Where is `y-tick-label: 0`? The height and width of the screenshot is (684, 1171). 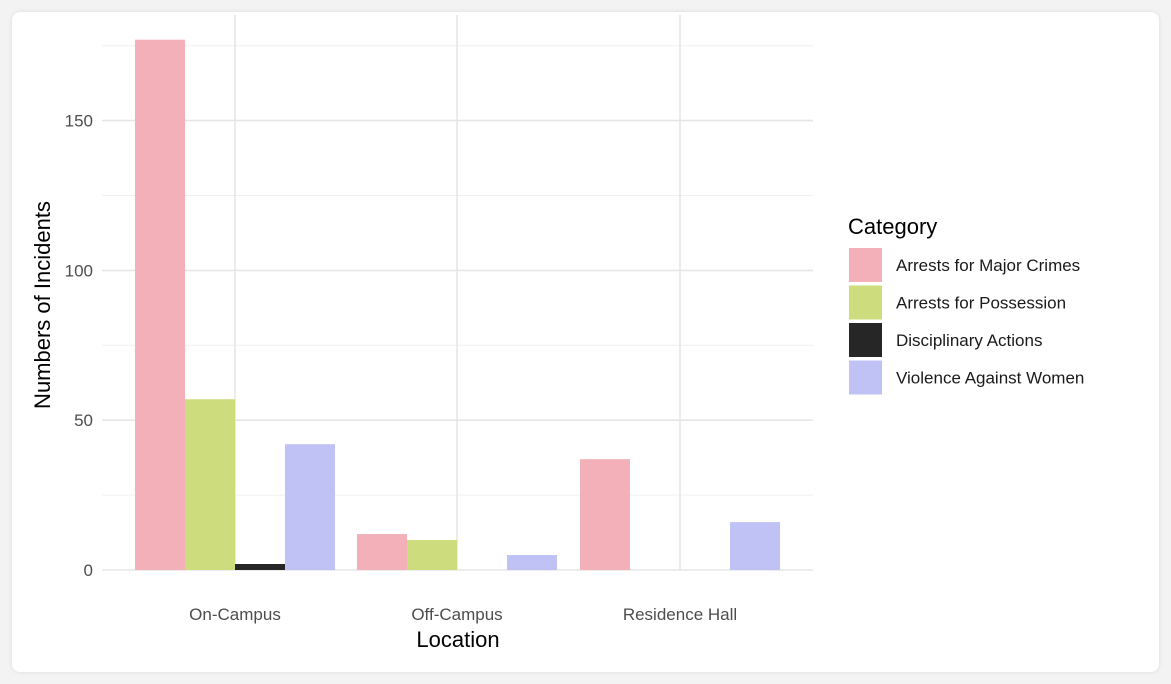 y-tick-label: 0 is located at coordinates (88, 570).